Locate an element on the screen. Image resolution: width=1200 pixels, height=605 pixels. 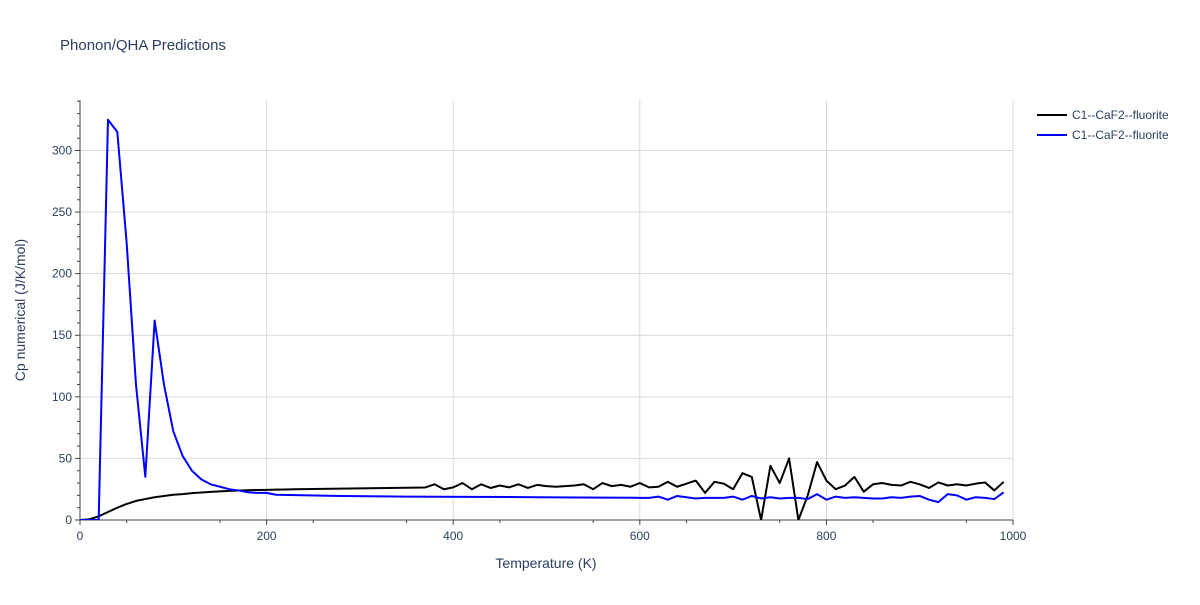
y-tick-label: 50 is located at coordinates (66, 458).